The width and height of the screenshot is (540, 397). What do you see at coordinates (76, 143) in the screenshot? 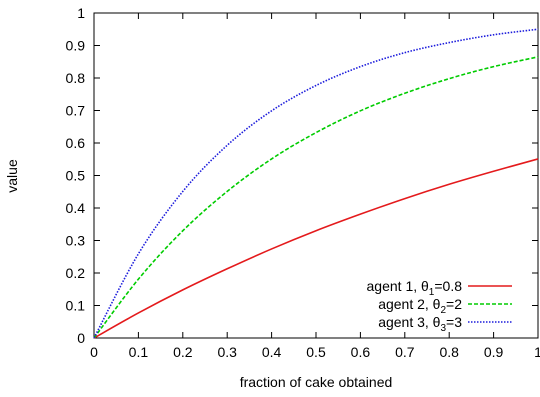
I see `y-tick-label: 0.6` at bounding box center [76, 143].